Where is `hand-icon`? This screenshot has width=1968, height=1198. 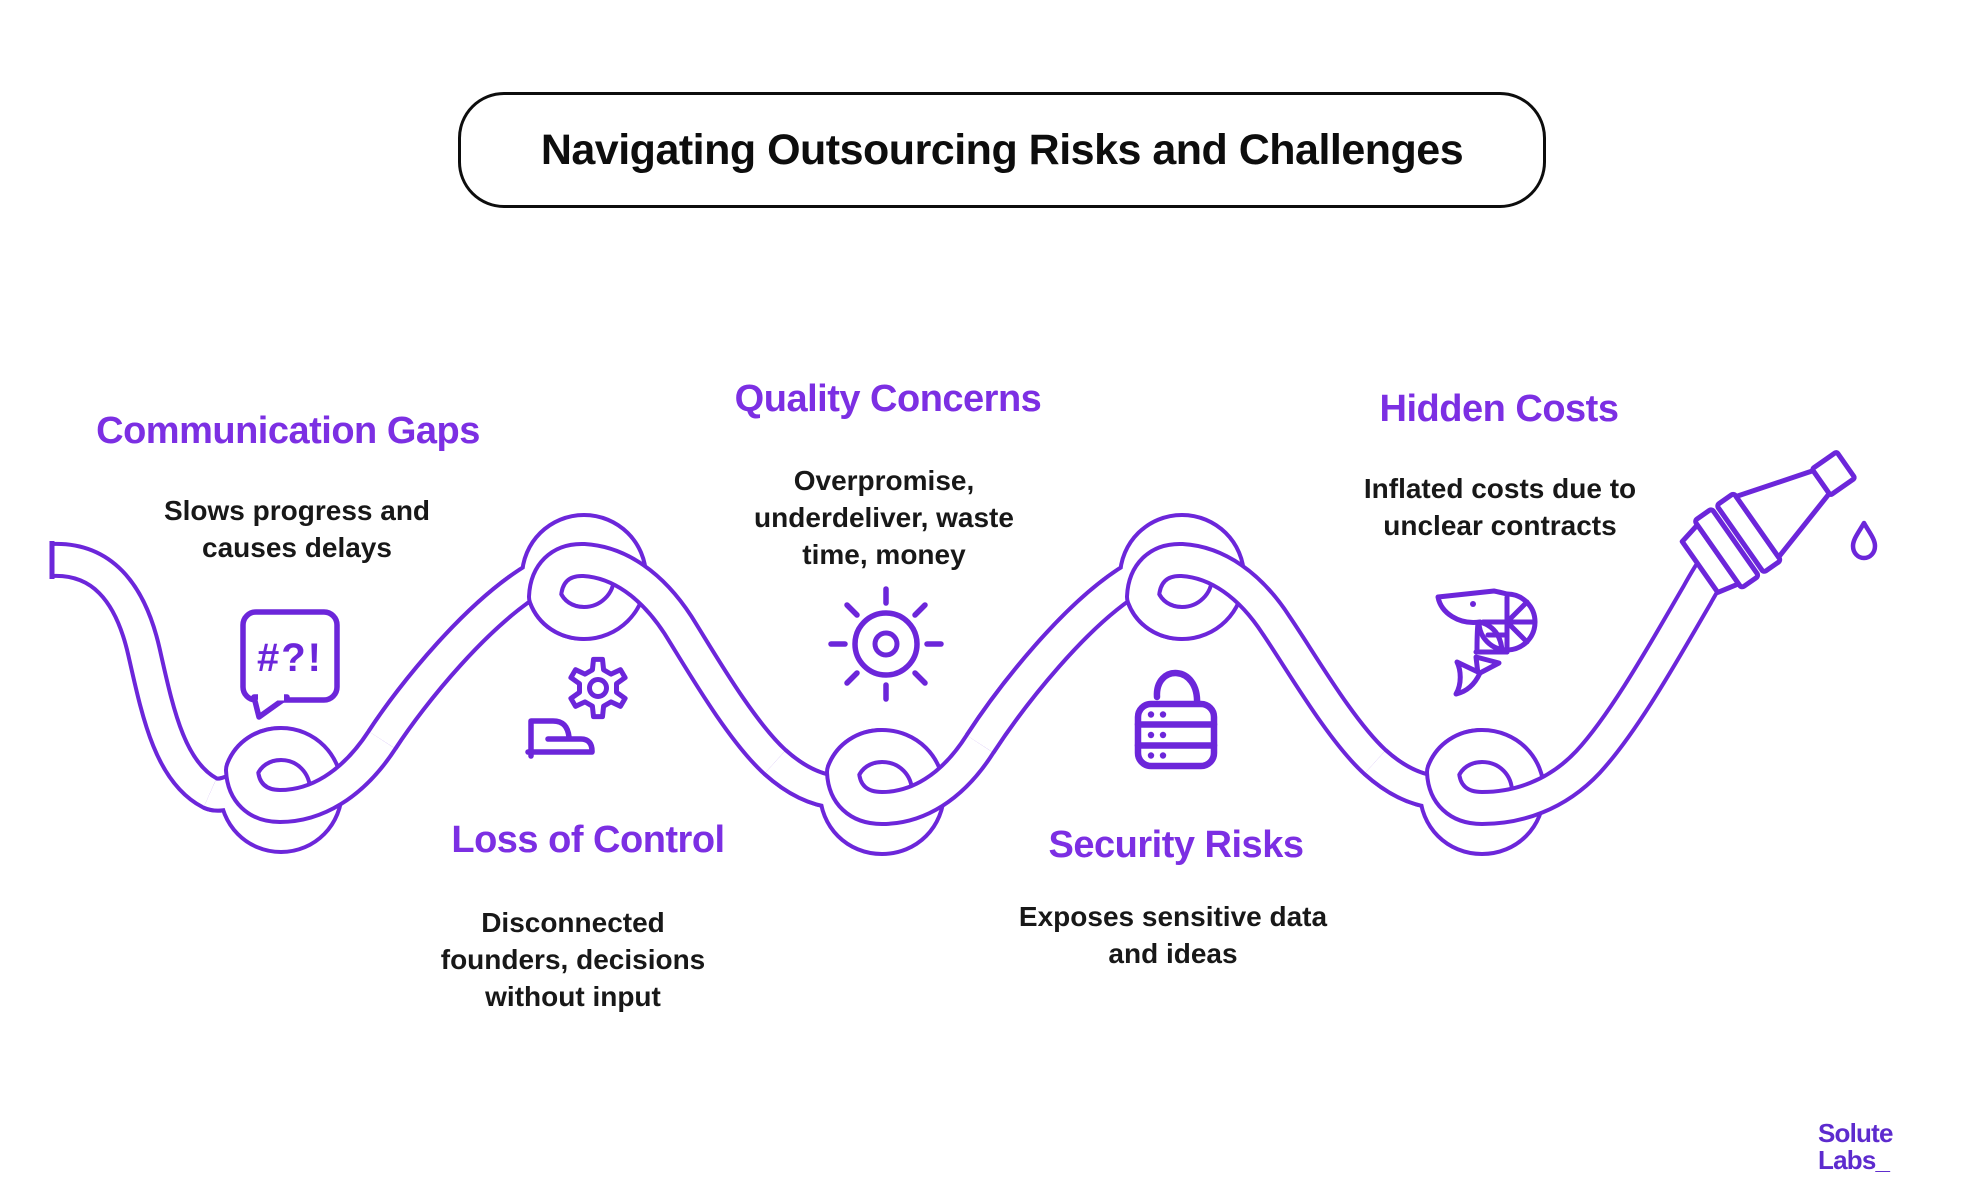 hand-icon is located at coordinates (560, 738).